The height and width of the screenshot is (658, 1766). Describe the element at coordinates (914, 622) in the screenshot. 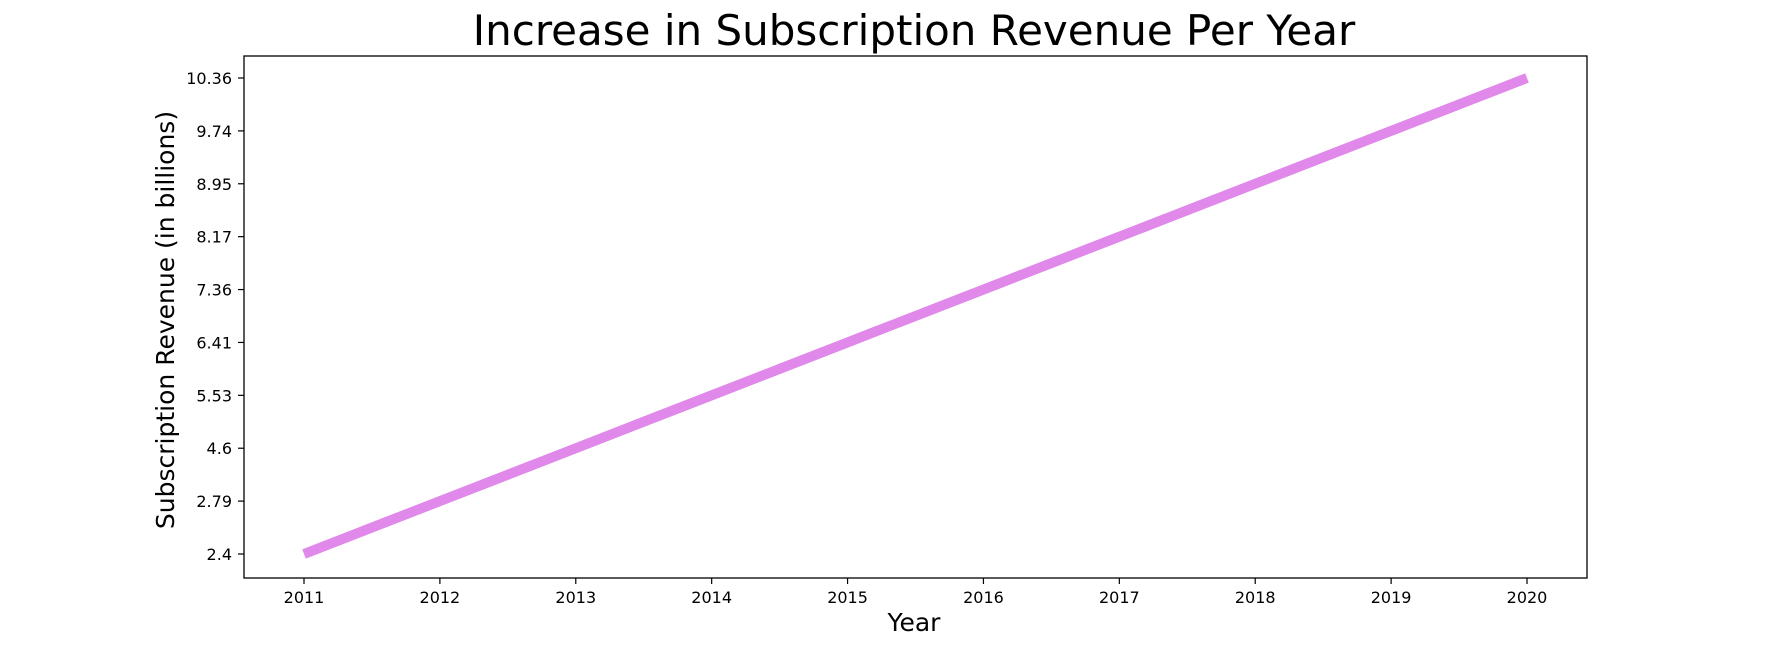

I see `x-axis-label: Year` at that location.